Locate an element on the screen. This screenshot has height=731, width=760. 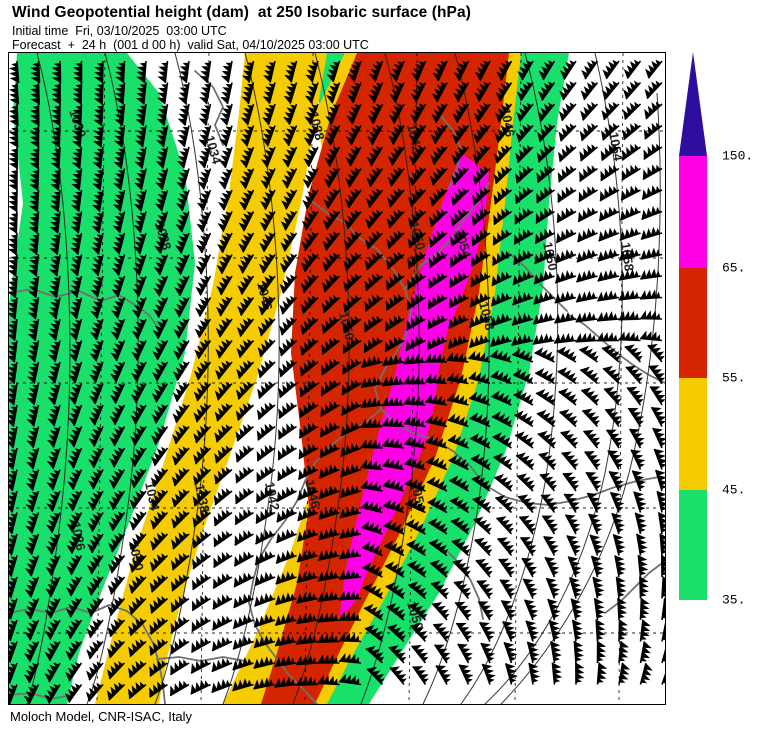
colorbar-over-arrow is located at coordinates (693, 104).